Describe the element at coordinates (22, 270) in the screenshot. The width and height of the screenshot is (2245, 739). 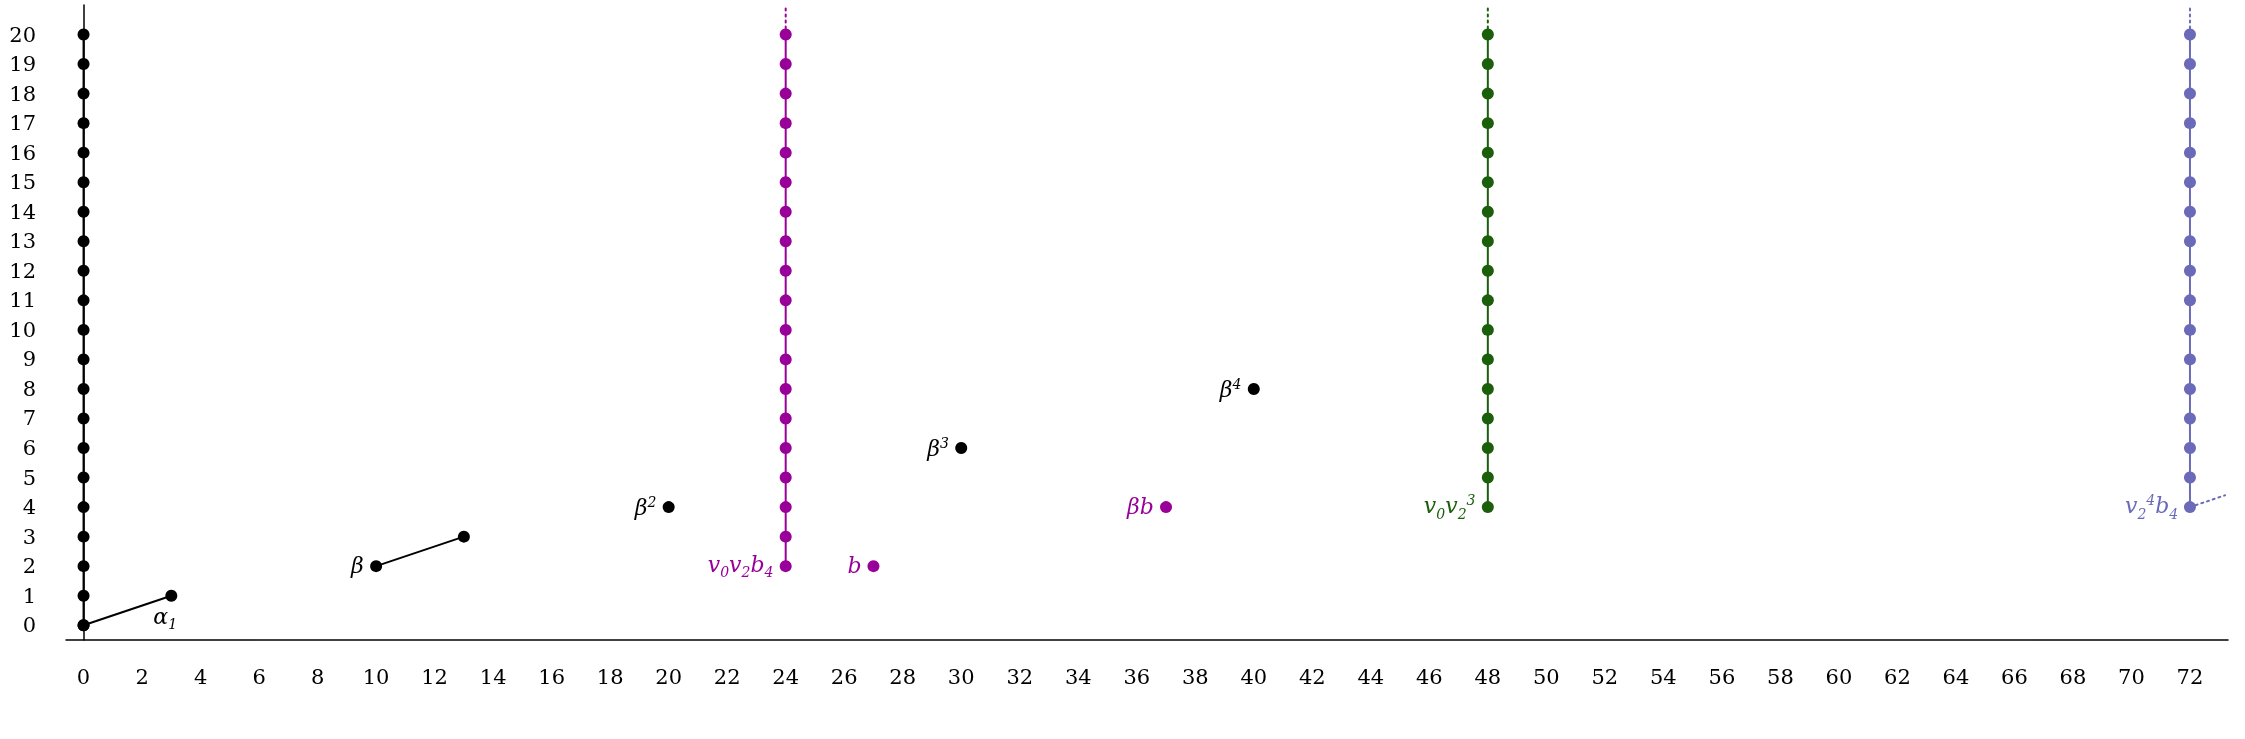
I see `y-tick-label: 12` at that location.